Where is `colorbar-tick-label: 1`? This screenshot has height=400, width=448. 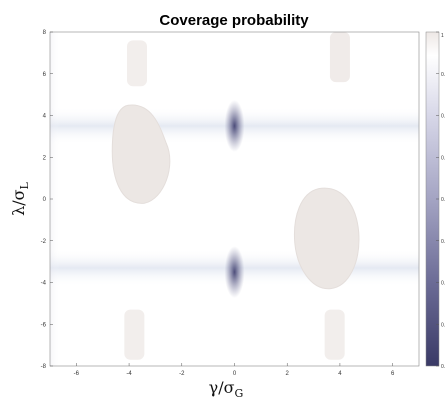 colorbar-tick-label: 1 is located at coordinates (442, 36).